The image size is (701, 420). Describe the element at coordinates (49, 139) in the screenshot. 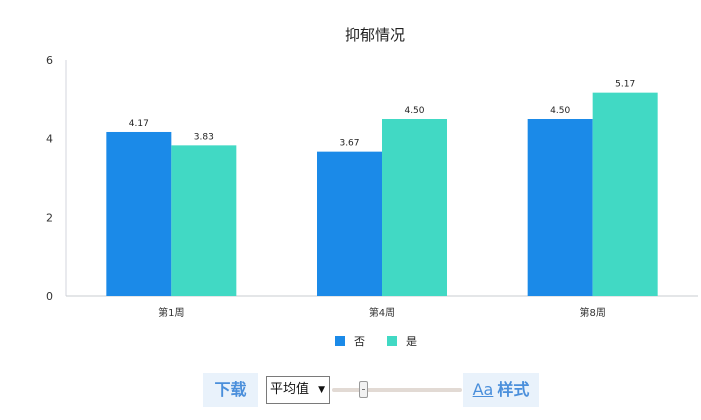

I see `y-tick-label: 4` at that location.